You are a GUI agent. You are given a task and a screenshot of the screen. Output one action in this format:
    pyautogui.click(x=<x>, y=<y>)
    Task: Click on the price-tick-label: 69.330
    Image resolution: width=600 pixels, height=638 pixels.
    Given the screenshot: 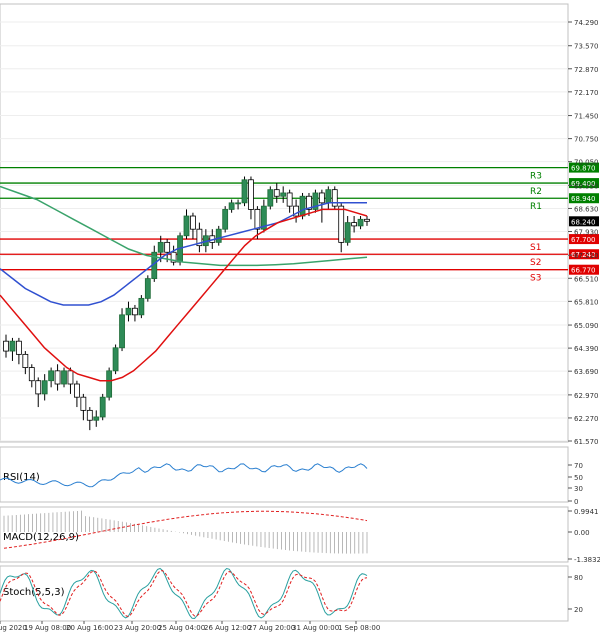 What is the action you would take?
    pyautogui.click(x=586, y=186)
    